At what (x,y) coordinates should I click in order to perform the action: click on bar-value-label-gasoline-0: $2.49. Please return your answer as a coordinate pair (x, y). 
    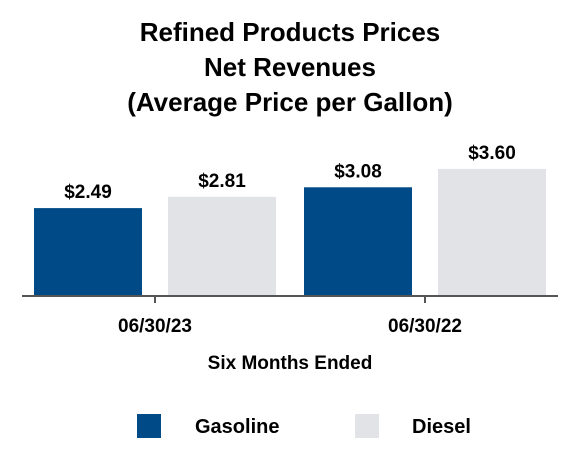
    Looking at the image, I should click on (88, 192).